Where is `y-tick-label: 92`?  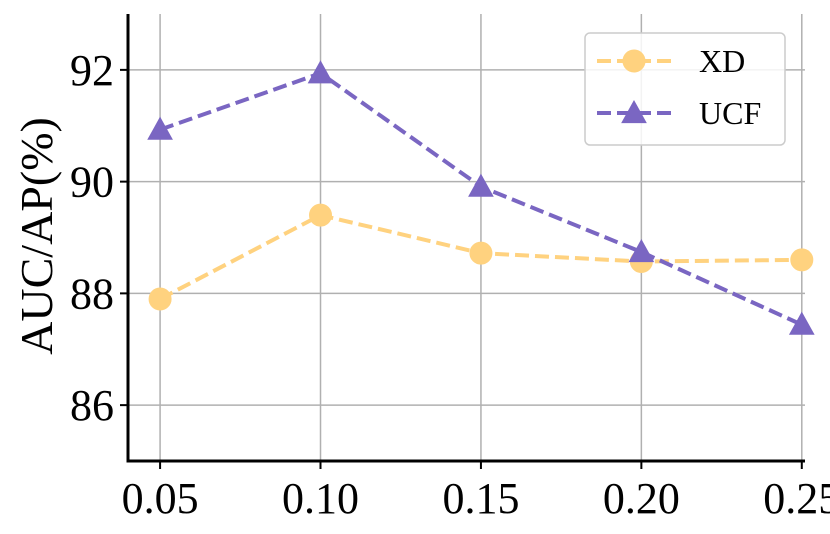
y-tick-label: 92 is located at coordinates (92, 70).